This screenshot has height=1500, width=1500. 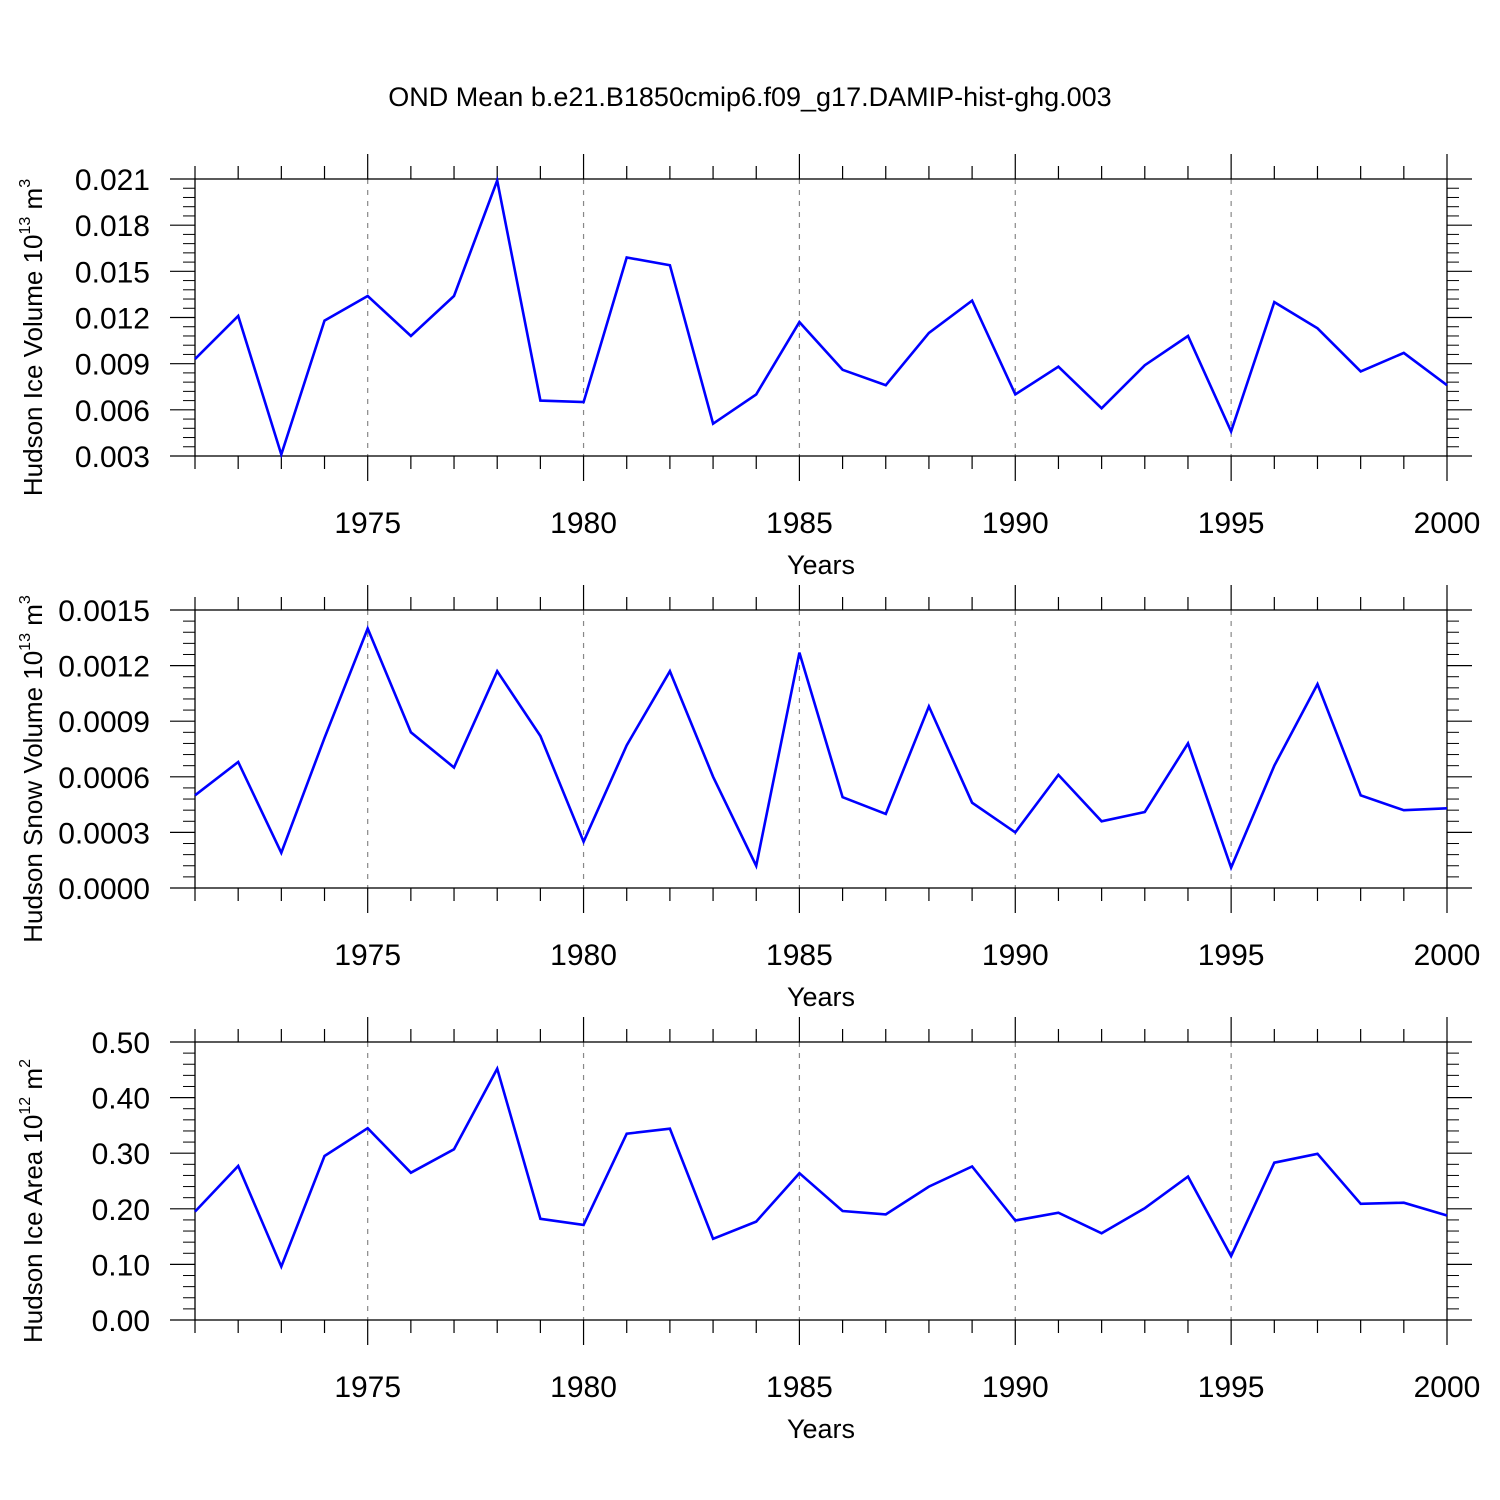 I want to click on y-axis-label: Hudson Ice Volume 1013 m3, so click(x=32, y=337).